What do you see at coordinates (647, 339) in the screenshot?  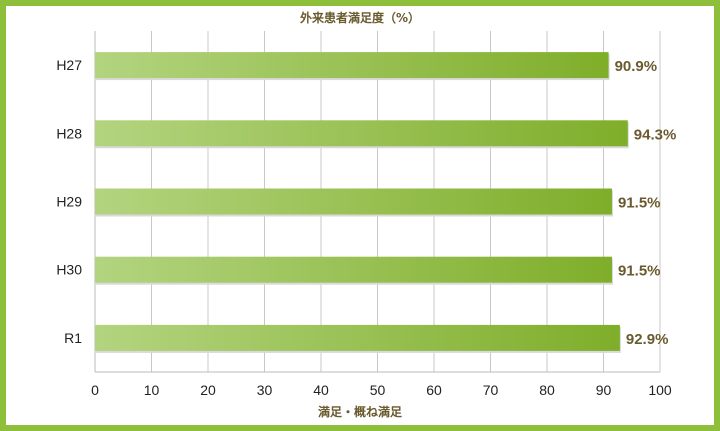 I see `bar-value-label: 92.9%` at bounding box center [647, 339].